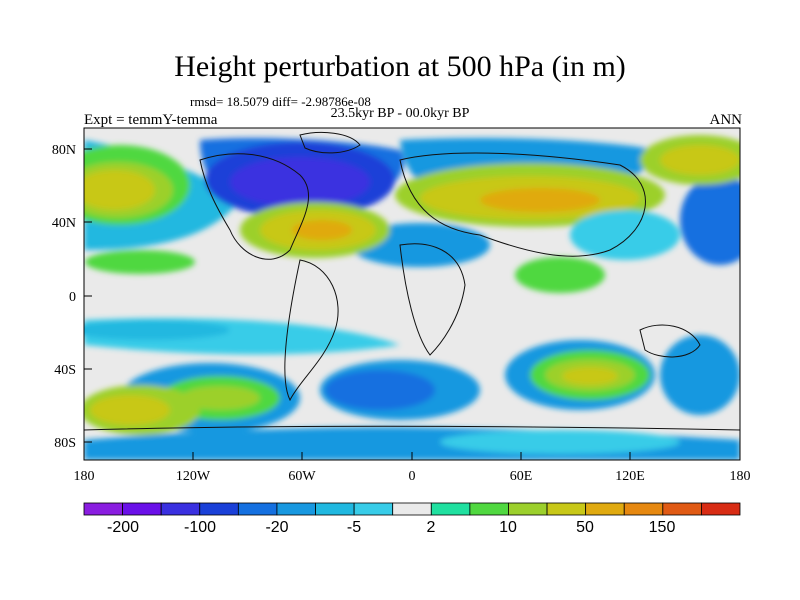 This screenshot has width=800, height=600. I want to click on lat-axis: 80N 40N 0 40S 80S, so click(72, 297).